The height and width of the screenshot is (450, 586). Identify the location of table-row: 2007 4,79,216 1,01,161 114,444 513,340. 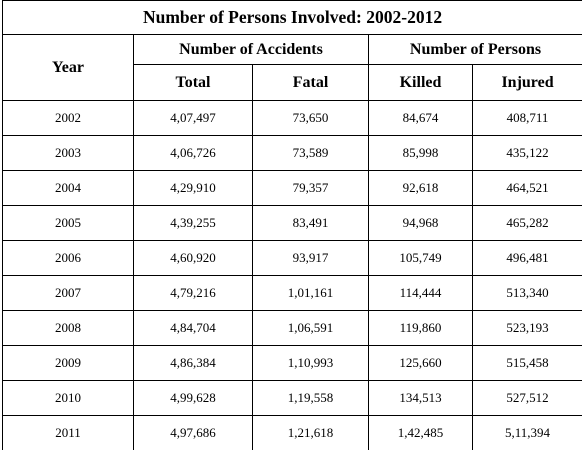
(292, 293).